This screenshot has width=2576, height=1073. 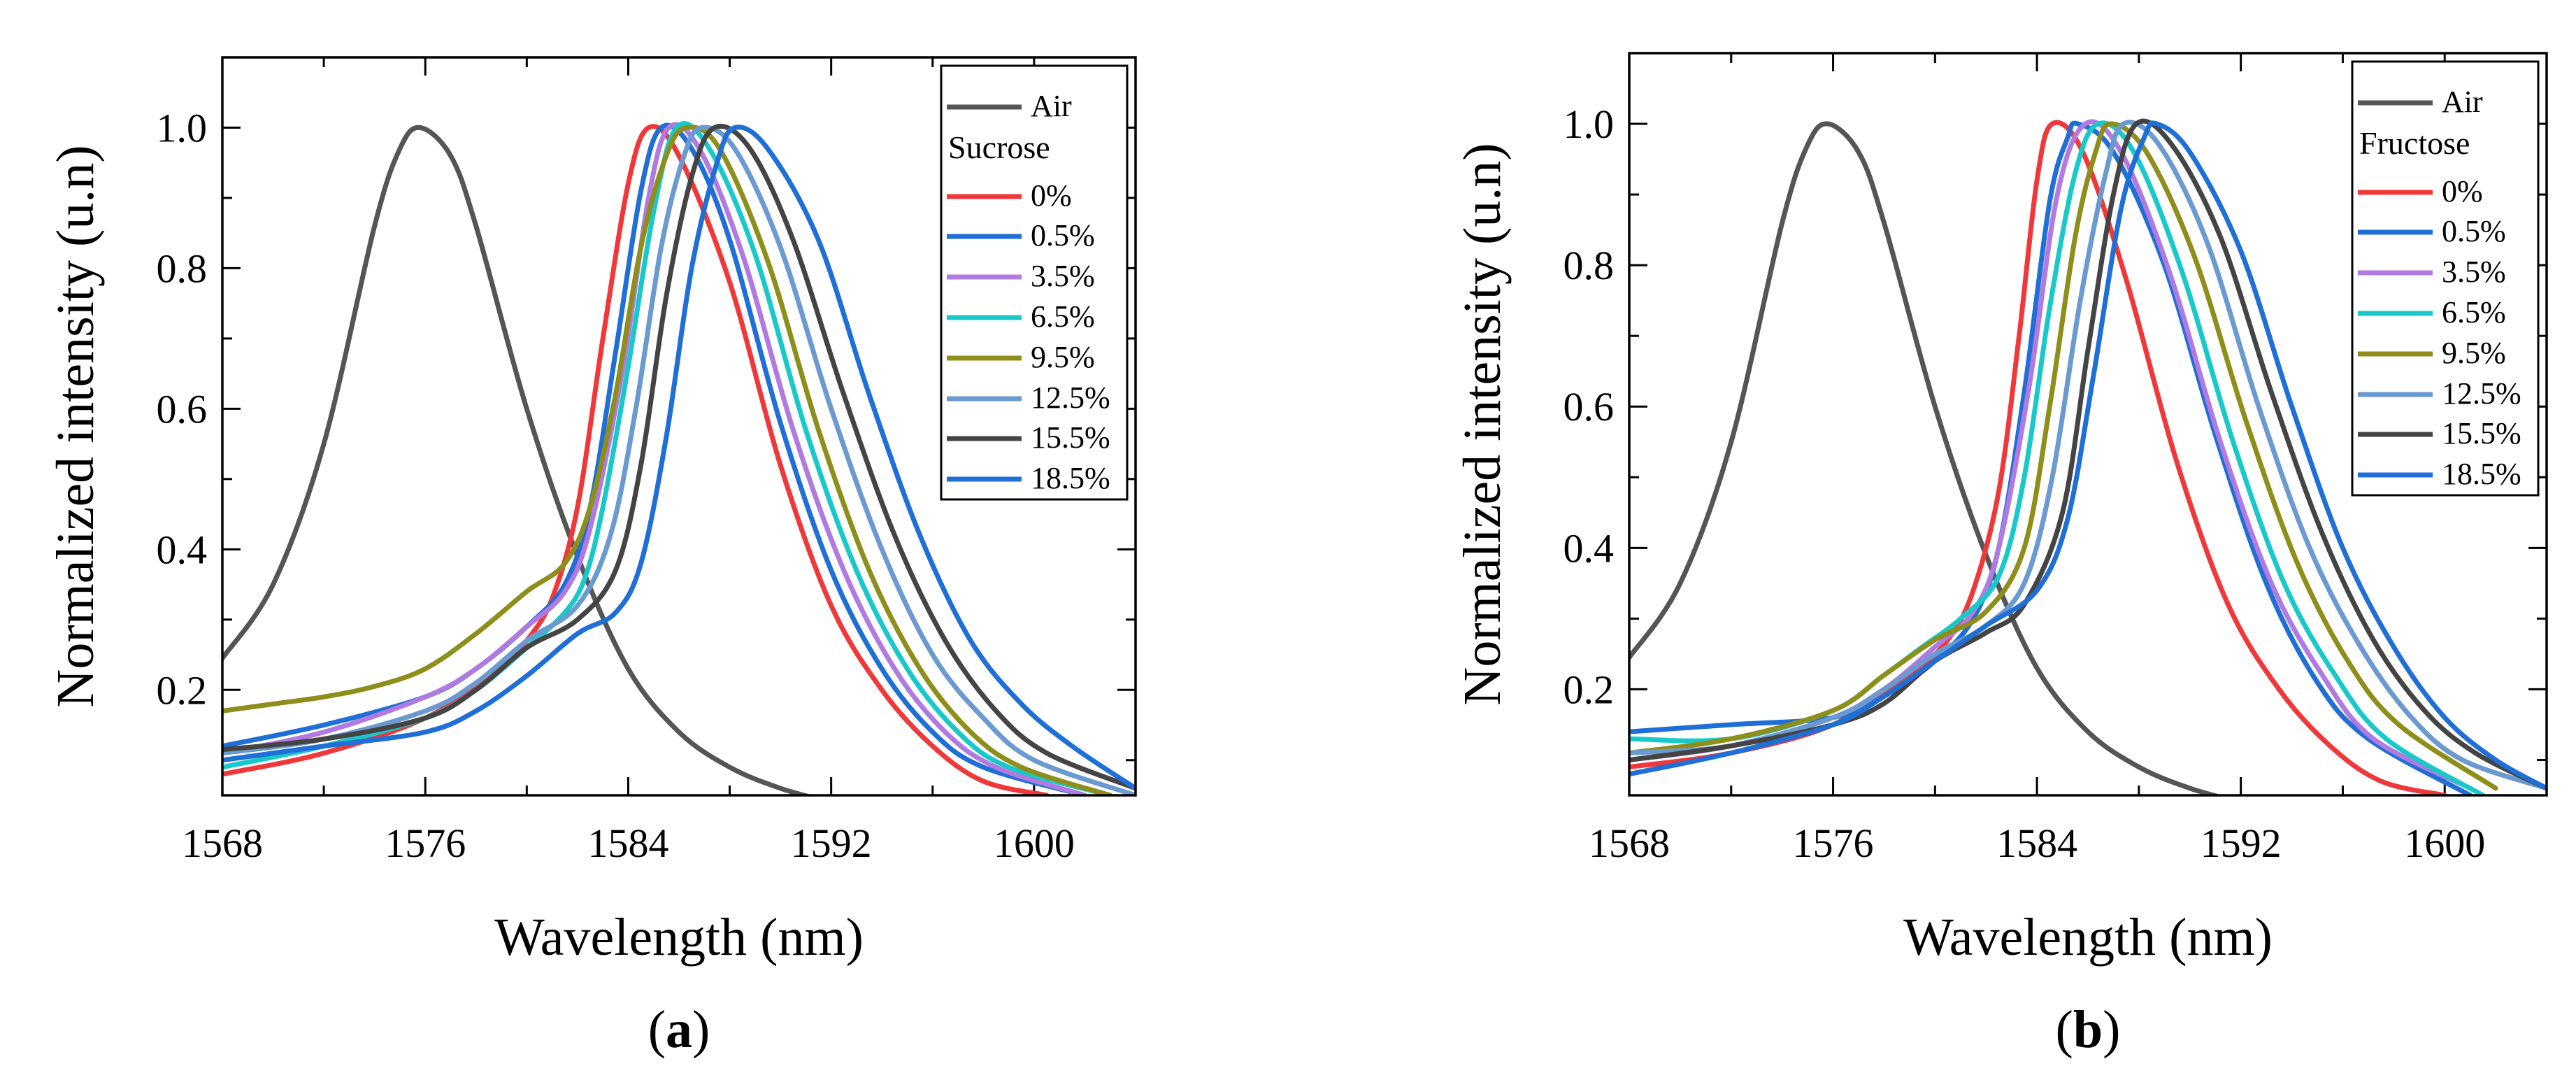 I want to click on panel-caption: (a), so click(x=679, y=1029).